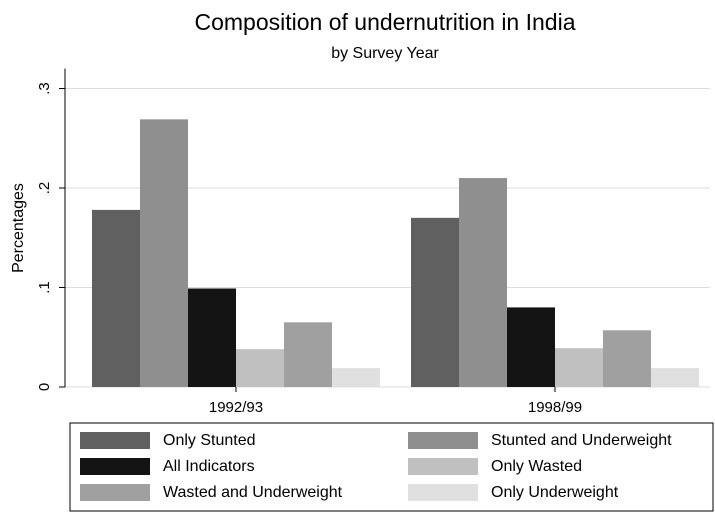  I want to click on legend-label: Only Underweight, so click(555, 492).